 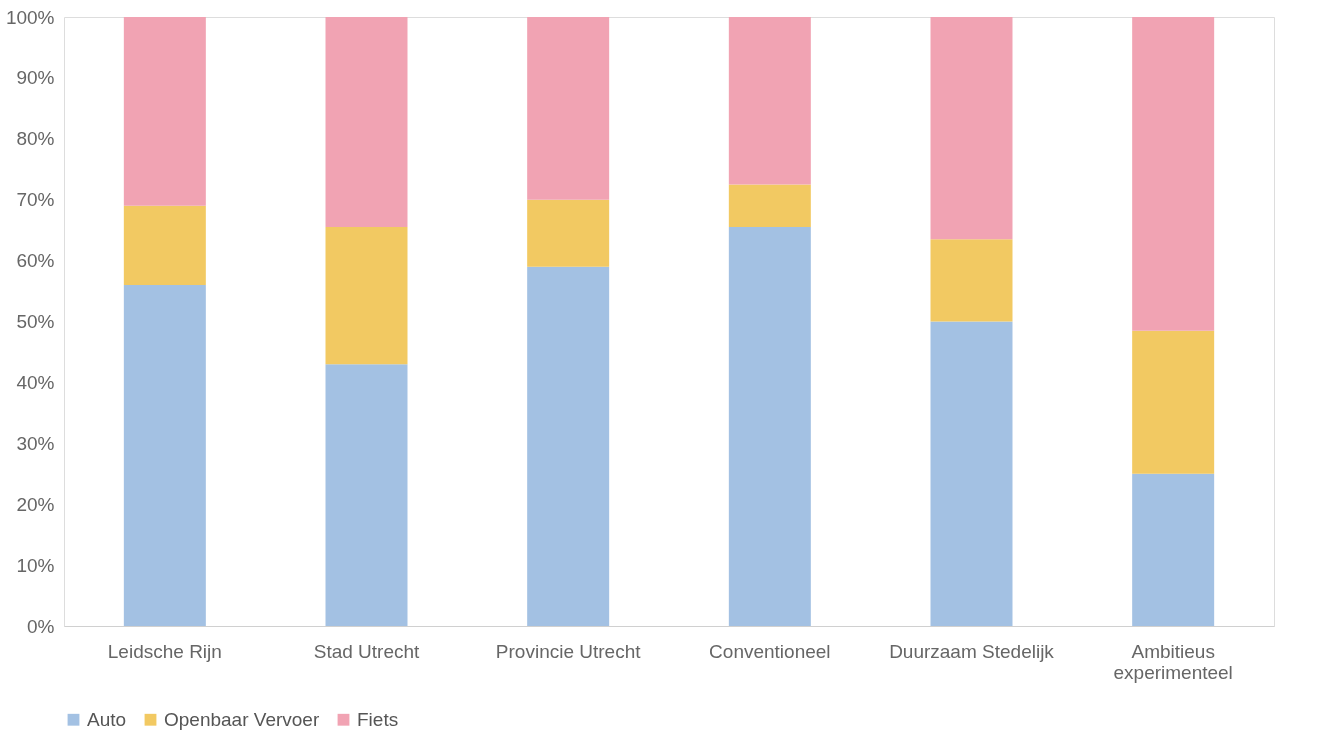 I want to click on y-tick-label: 20%, so click(x=35, y=504).